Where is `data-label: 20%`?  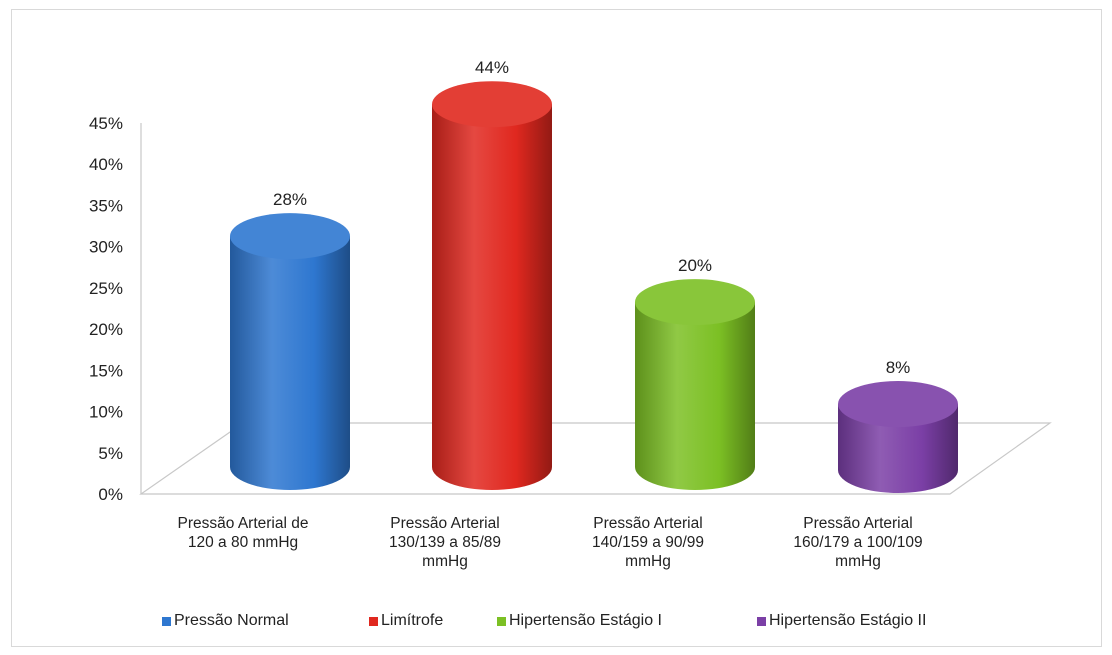
data-label: 20% is located at coordinates (695, 265).